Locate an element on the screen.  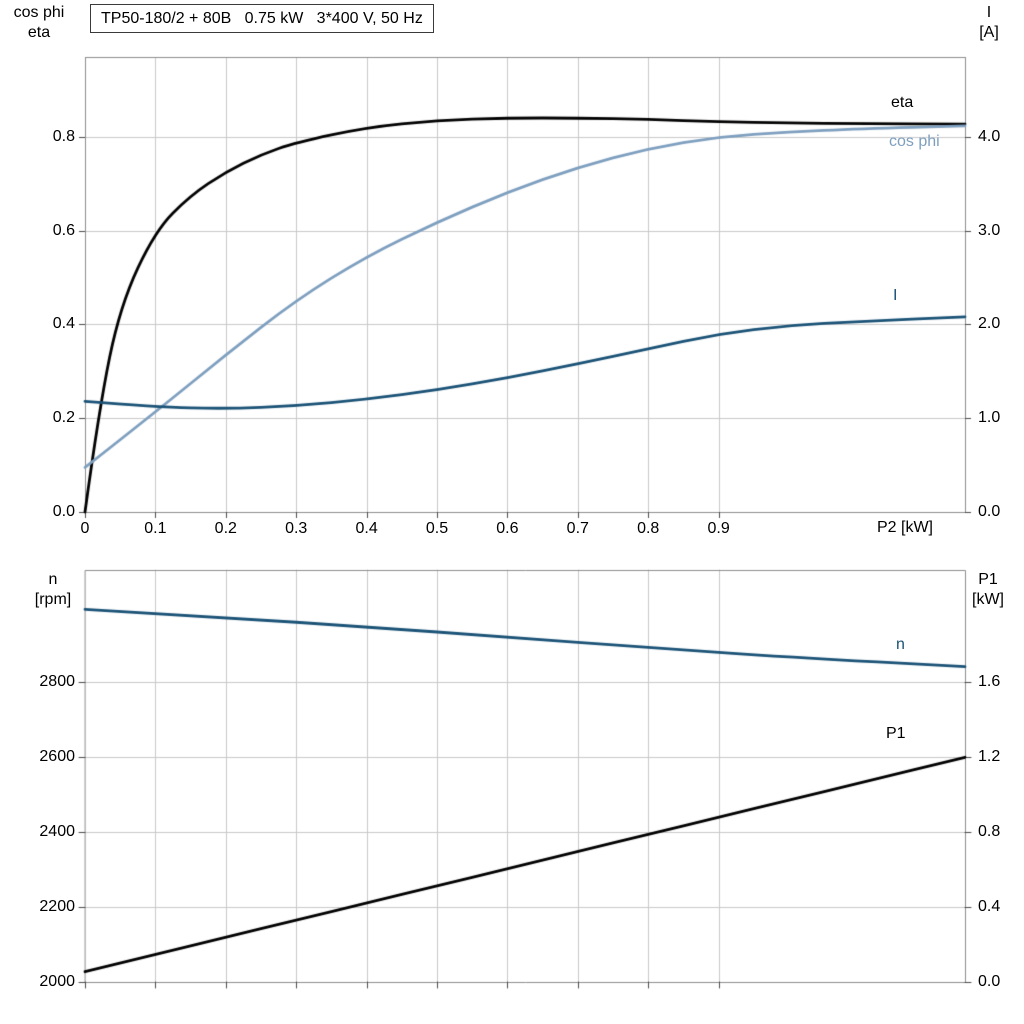
x-tick-label: 0.8 is located at coordinates (648, 528).